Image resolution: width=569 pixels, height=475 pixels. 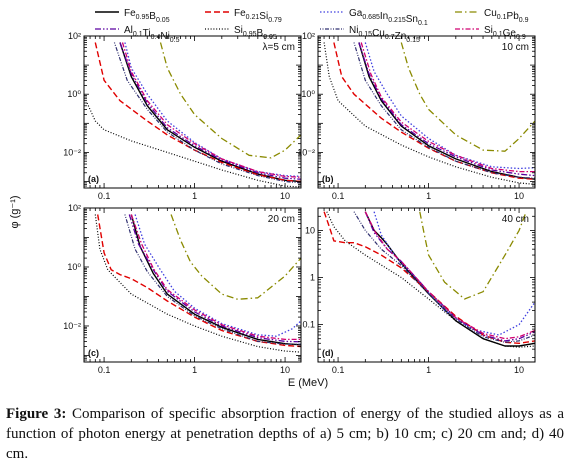 I want to click on depth-label: λ=5 cm, so click(x=278, y=47).